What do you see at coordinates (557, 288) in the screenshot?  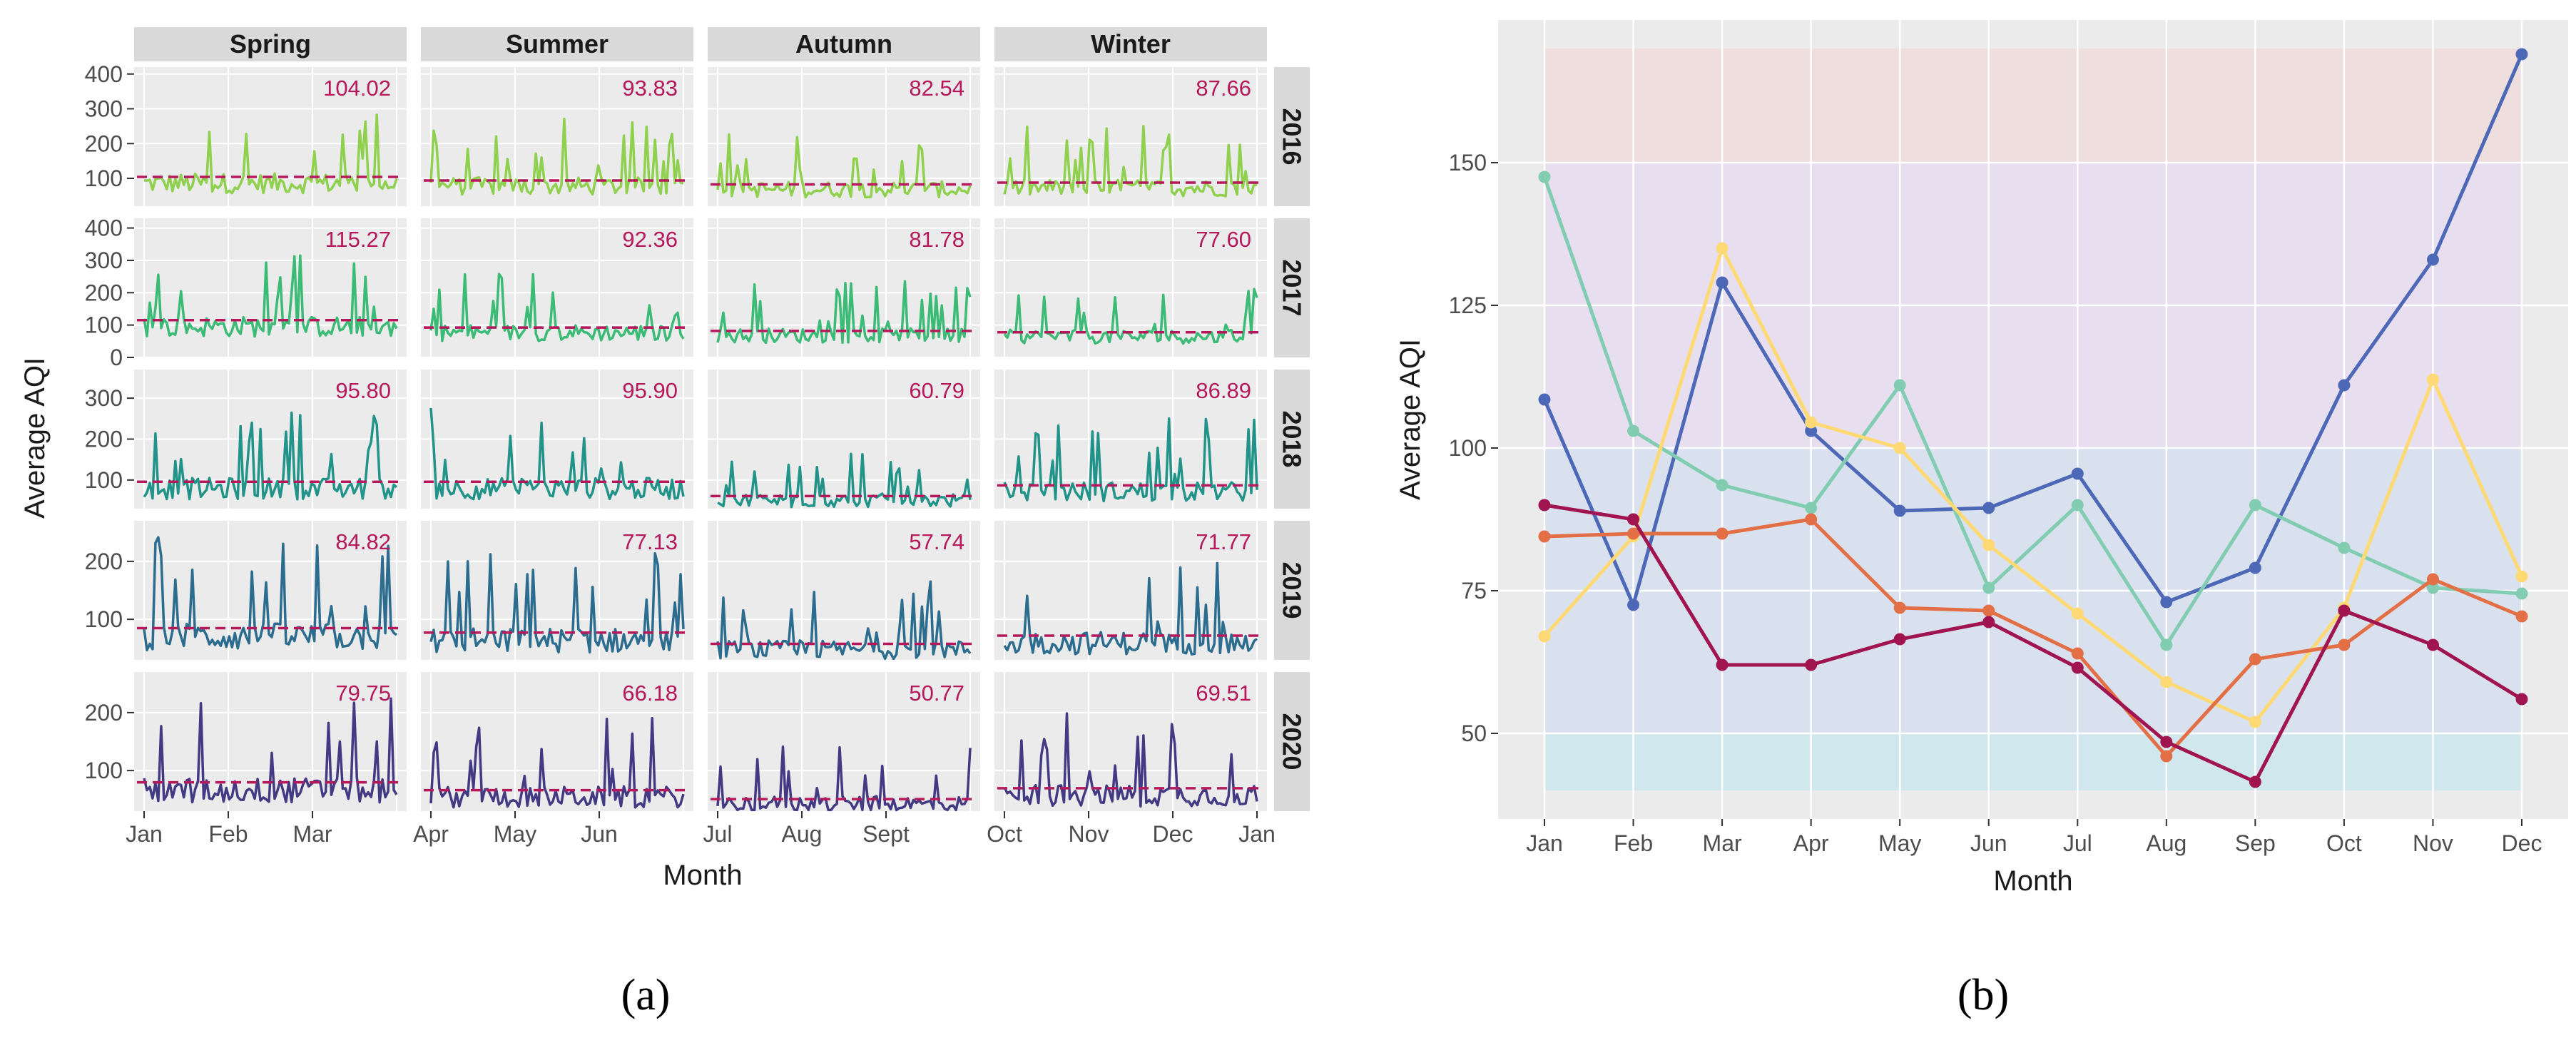 I see `facet-summer-2017: 92.36` at bounding box center [557, 288].